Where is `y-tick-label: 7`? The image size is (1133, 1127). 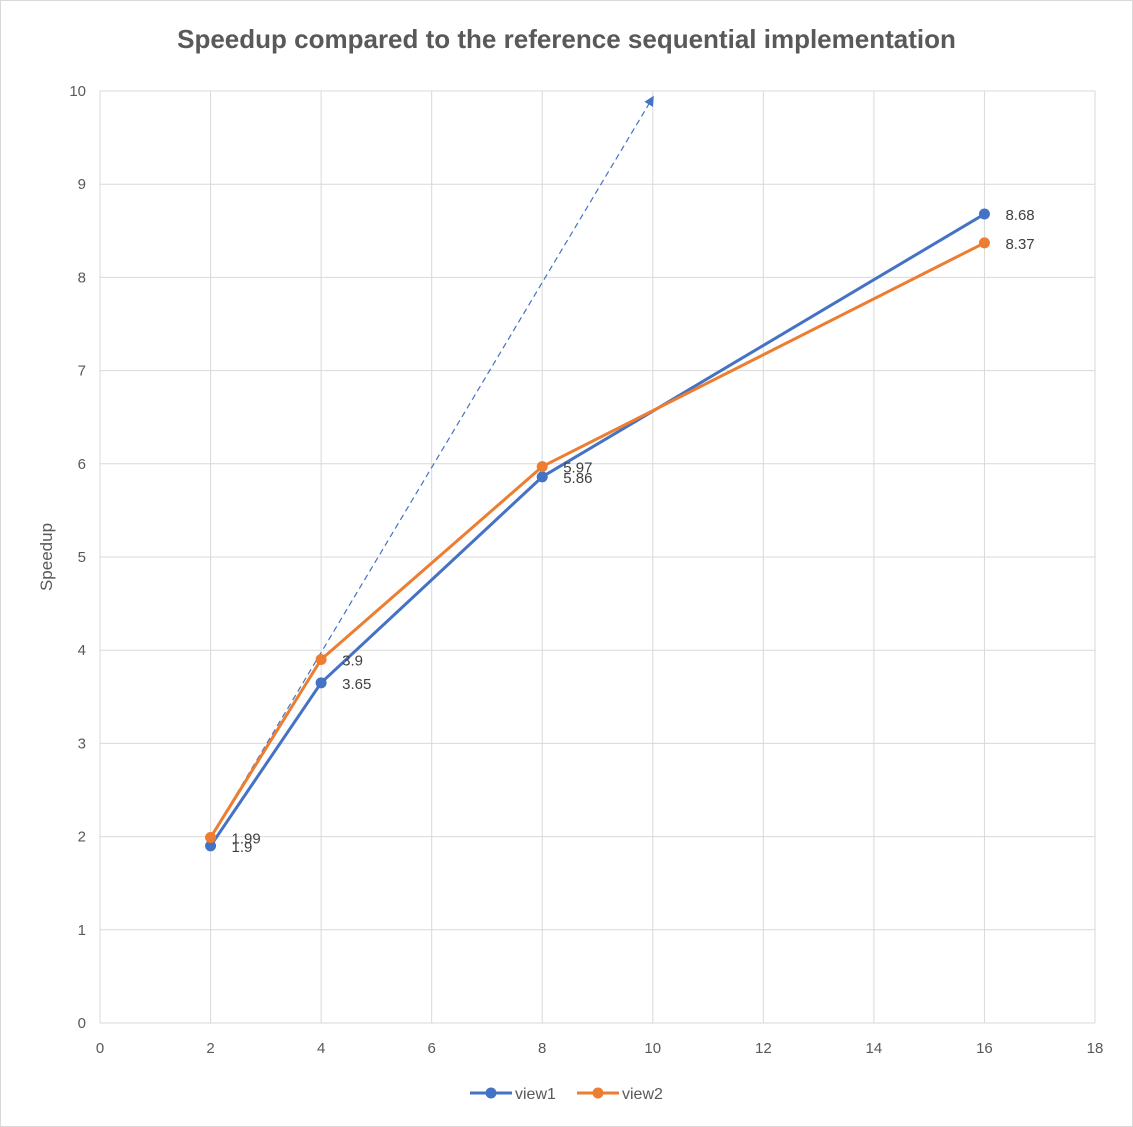 y-tick-label: 7 is located at coordinates (82, 371).